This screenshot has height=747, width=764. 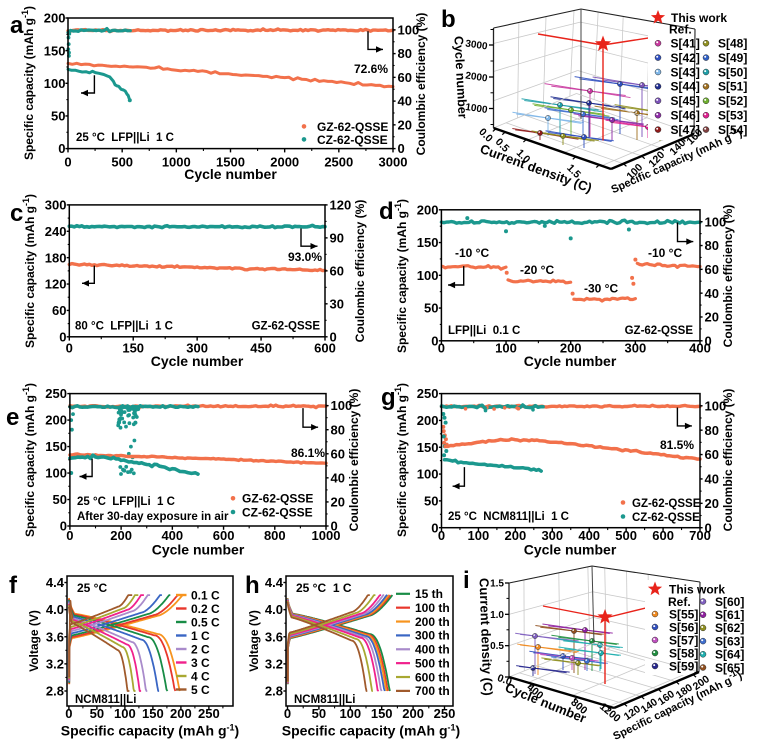 I want to click on svg-text: LFP||Li 0.1 C, so click(x=484, y=331).